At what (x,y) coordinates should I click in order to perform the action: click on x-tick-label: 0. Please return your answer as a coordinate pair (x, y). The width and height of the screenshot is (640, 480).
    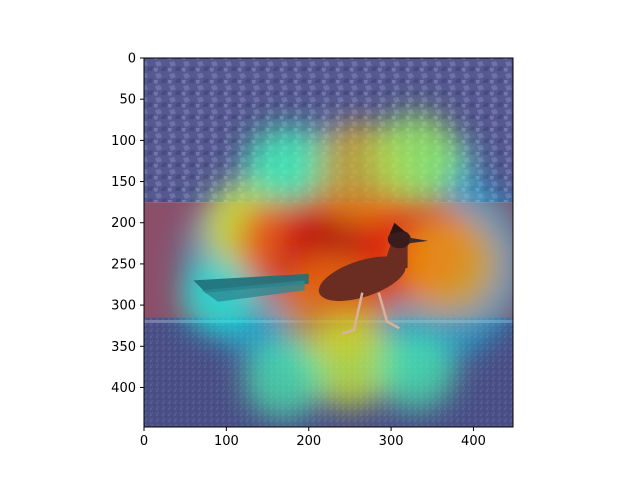
    Looking at the image, I should click on (144, 441).